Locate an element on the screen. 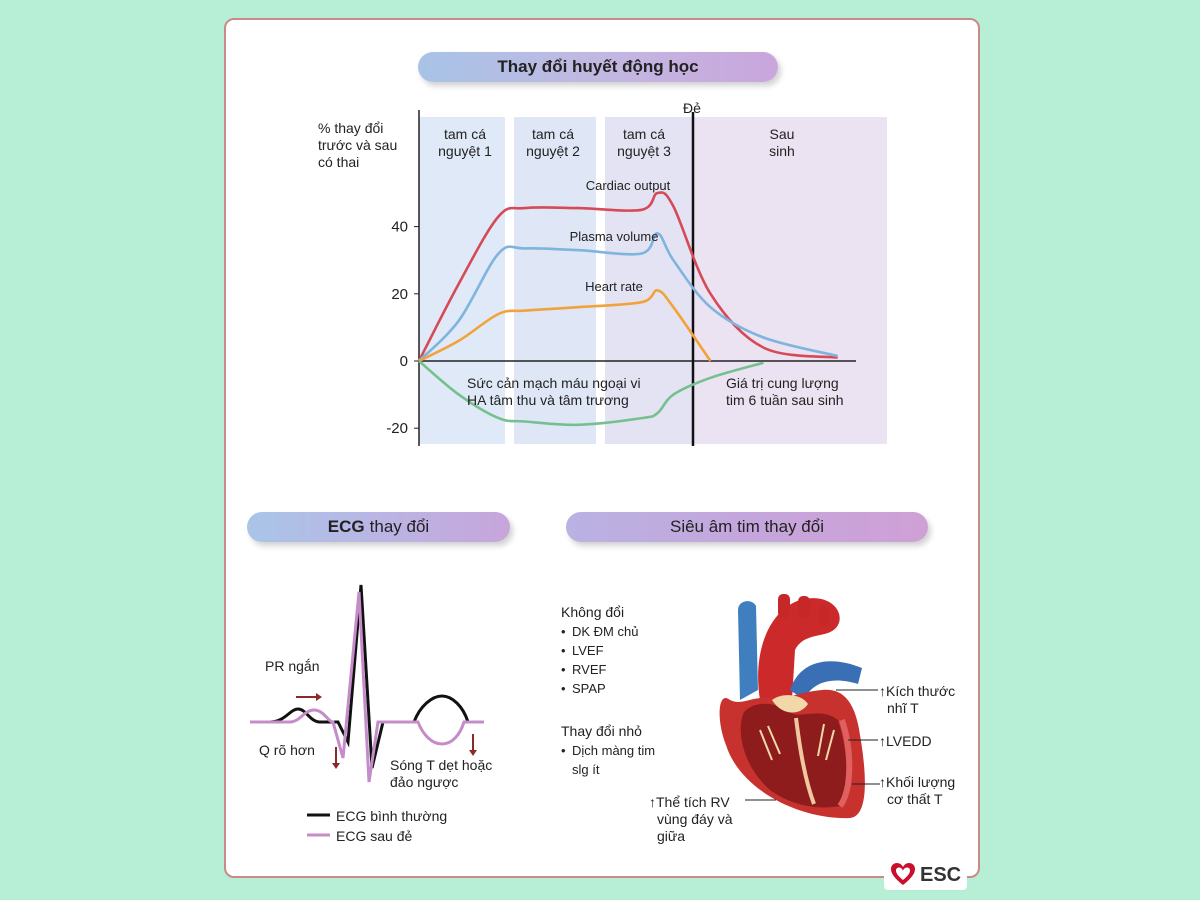  period-label-t3: tam cá nguyệt 3 is located at coordinates (644, 142).